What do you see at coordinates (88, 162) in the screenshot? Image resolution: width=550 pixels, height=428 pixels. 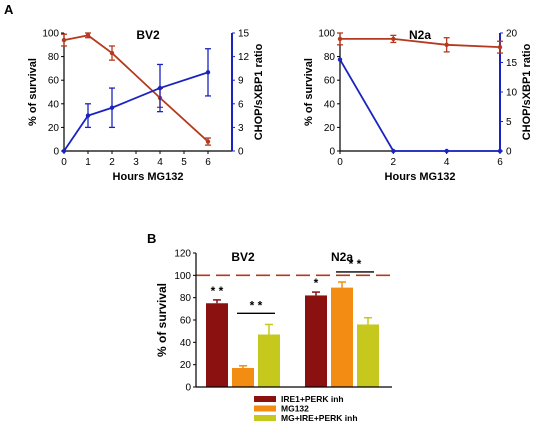 I see `x-tick-label: 1` at bounding box center [88, 162].